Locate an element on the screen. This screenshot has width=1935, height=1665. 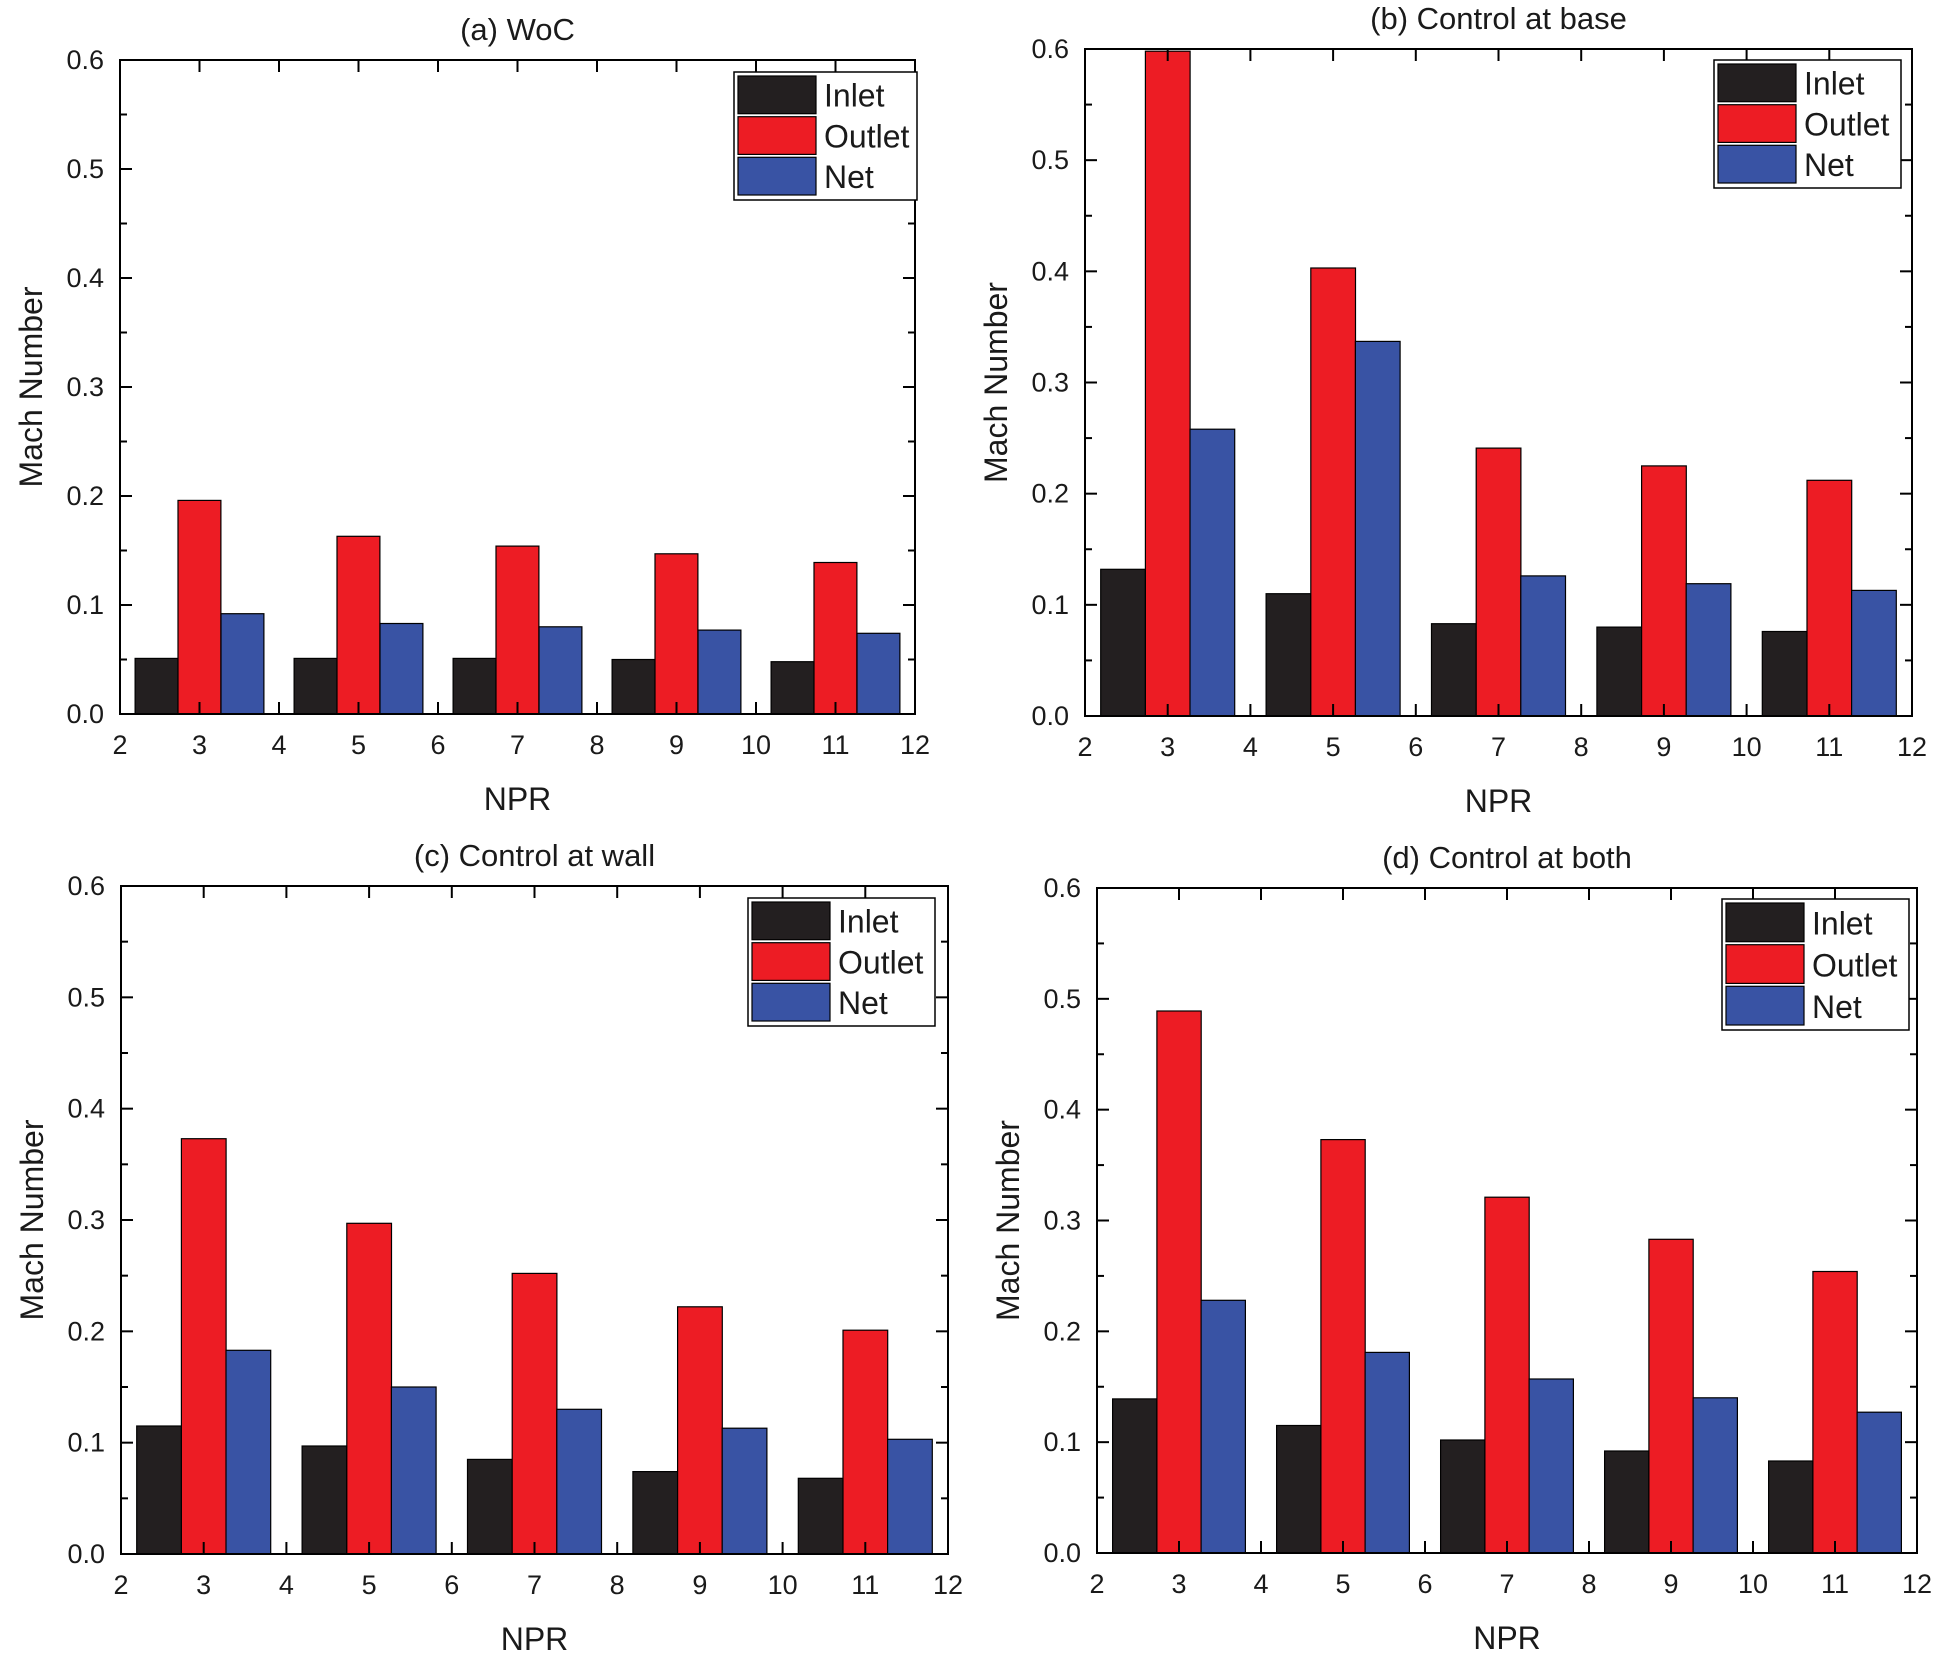
legend-label-inlet: Inlet is located at coordinates (1834, 84).